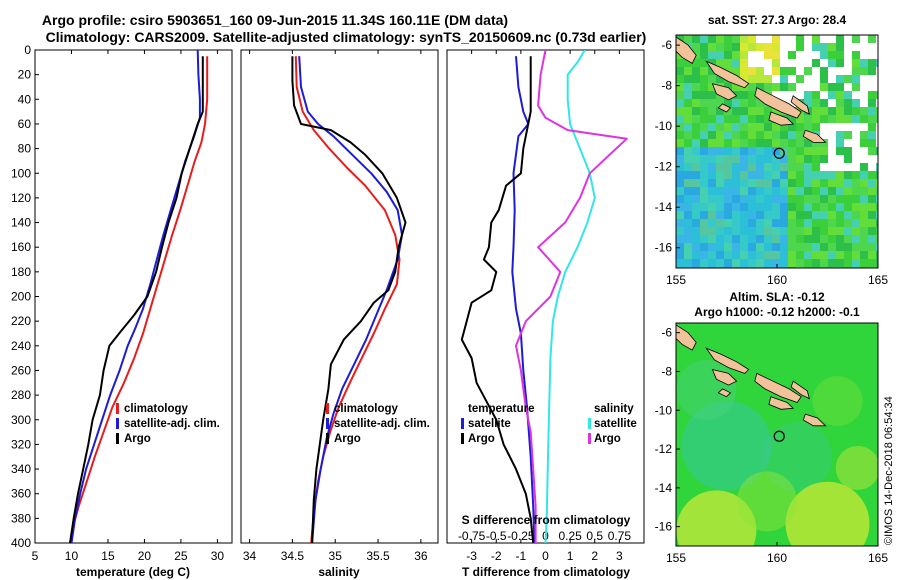  What do you see at coordinates (25, 124) in the screenshot?
I see `depth-tick-label: 60` at bounding box center [25, 124].